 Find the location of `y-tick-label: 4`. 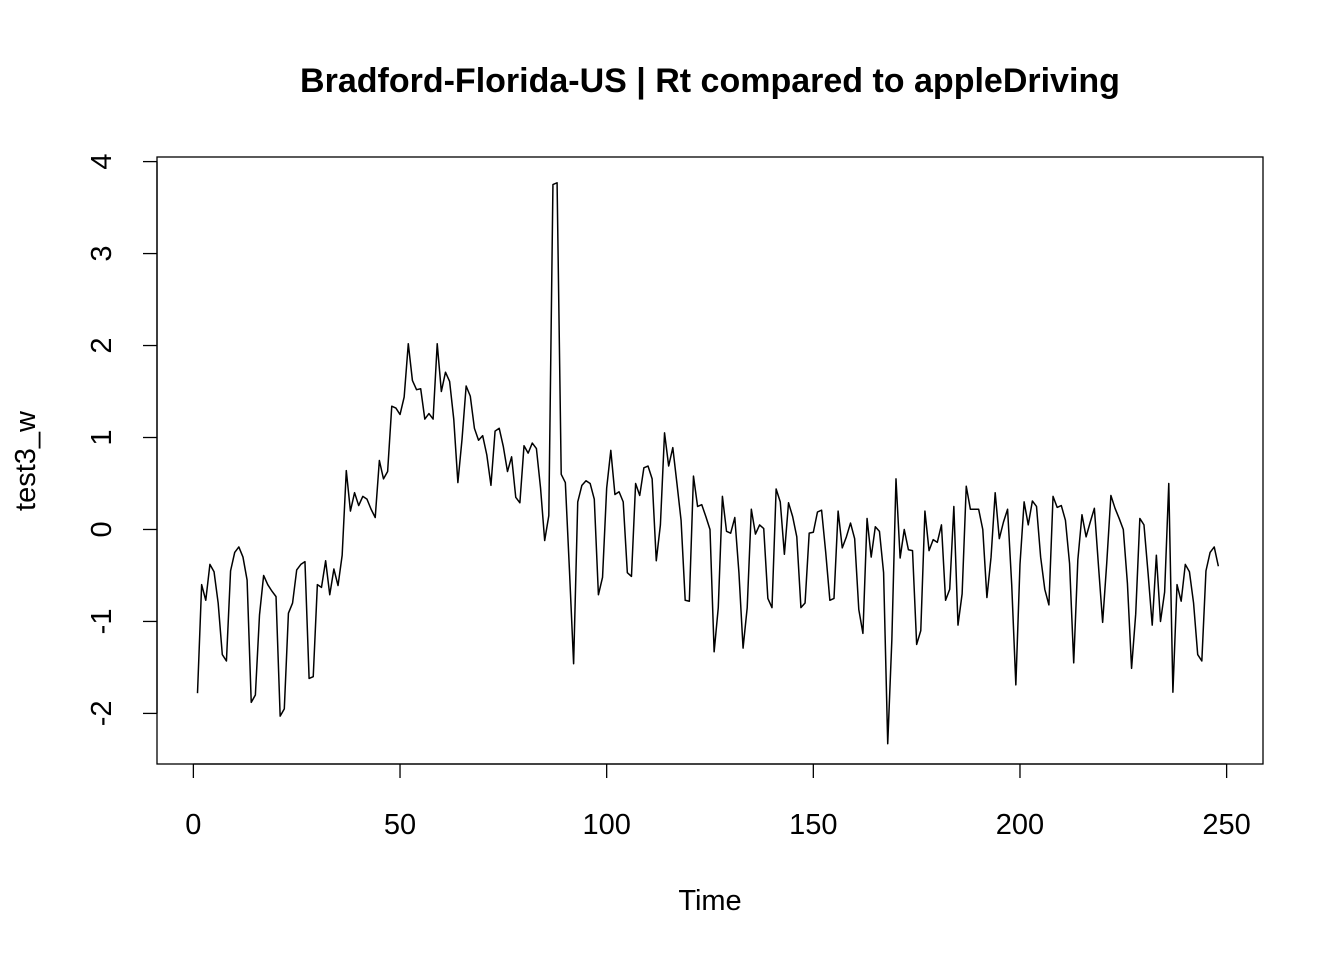

y-tick-label: 4 is located at coordinates (102, 162).